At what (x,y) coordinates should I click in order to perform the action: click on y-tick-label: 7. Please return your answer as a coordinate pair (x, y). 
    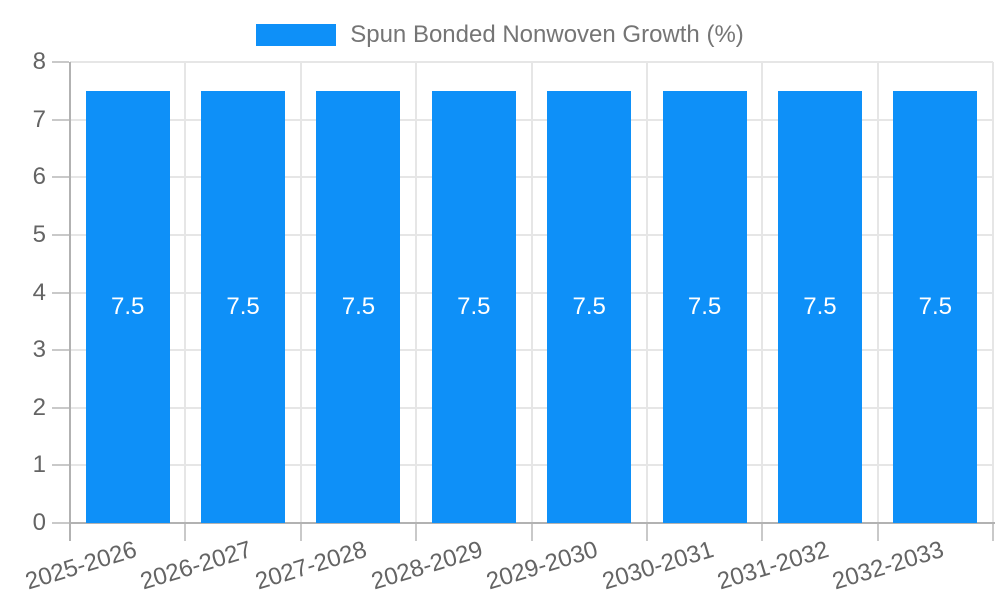
    Looking at the image, I should click on (39, 119).